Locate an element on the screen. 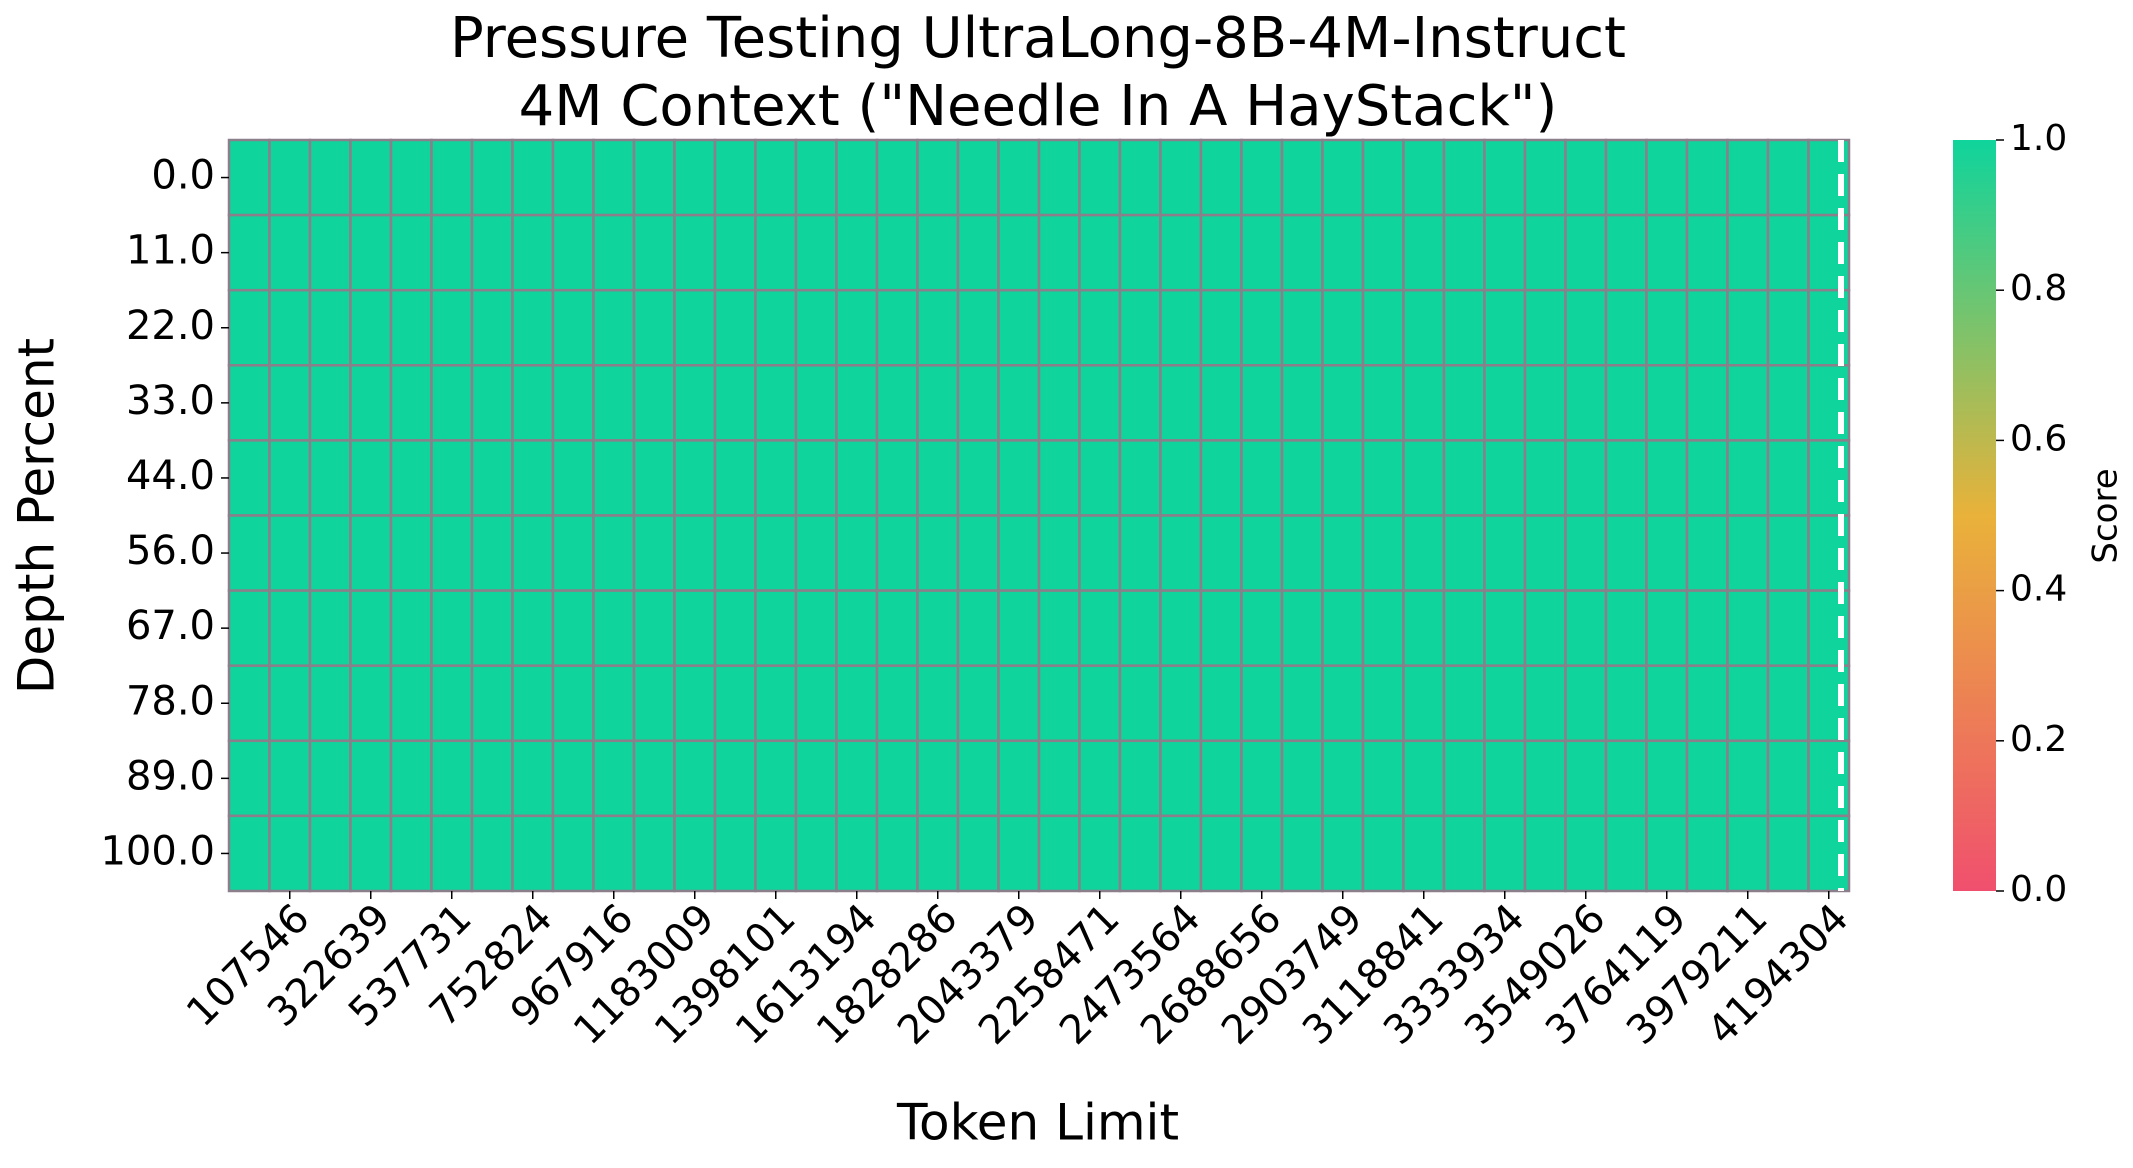  colorbar-tick-label: 0.8 is located at coordinates (2038, 288).